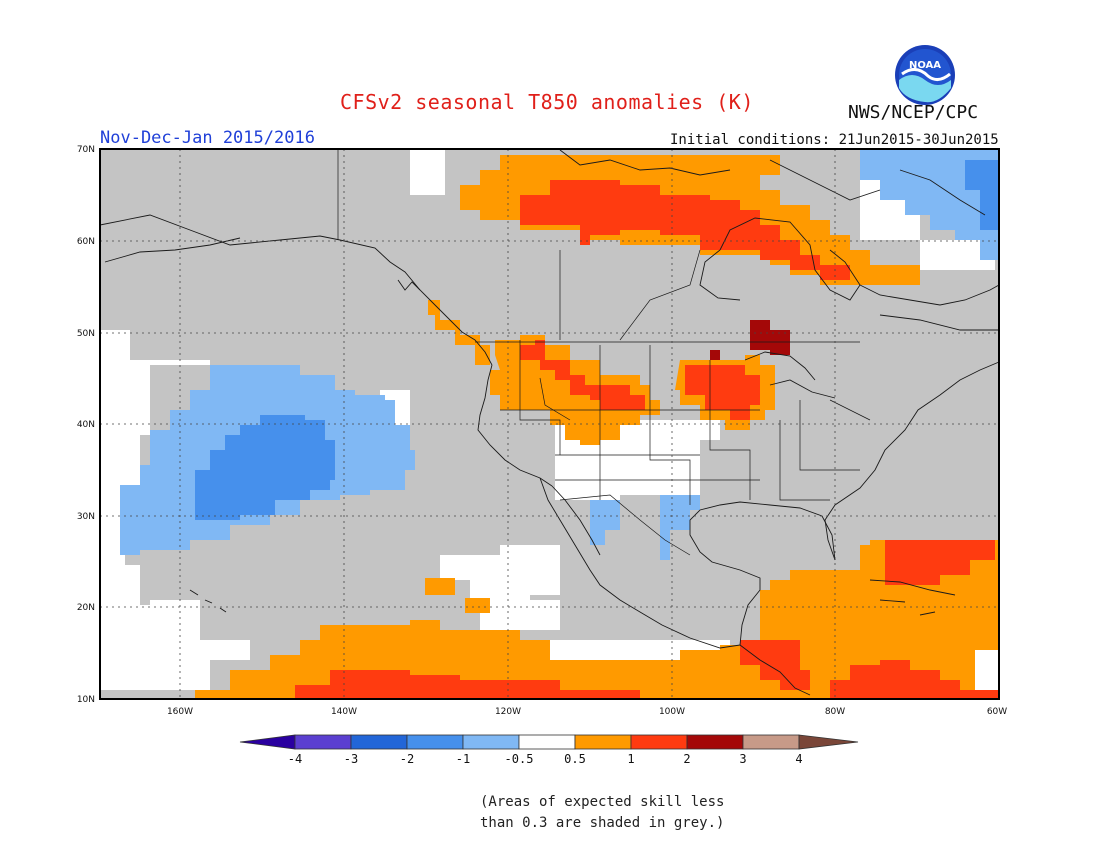 This screenshot has height=850, width=1100. What do you see at coordinates (180, 712) in the screenshot?
I see `lon-label: 160W` at bounding box center [180, 712].